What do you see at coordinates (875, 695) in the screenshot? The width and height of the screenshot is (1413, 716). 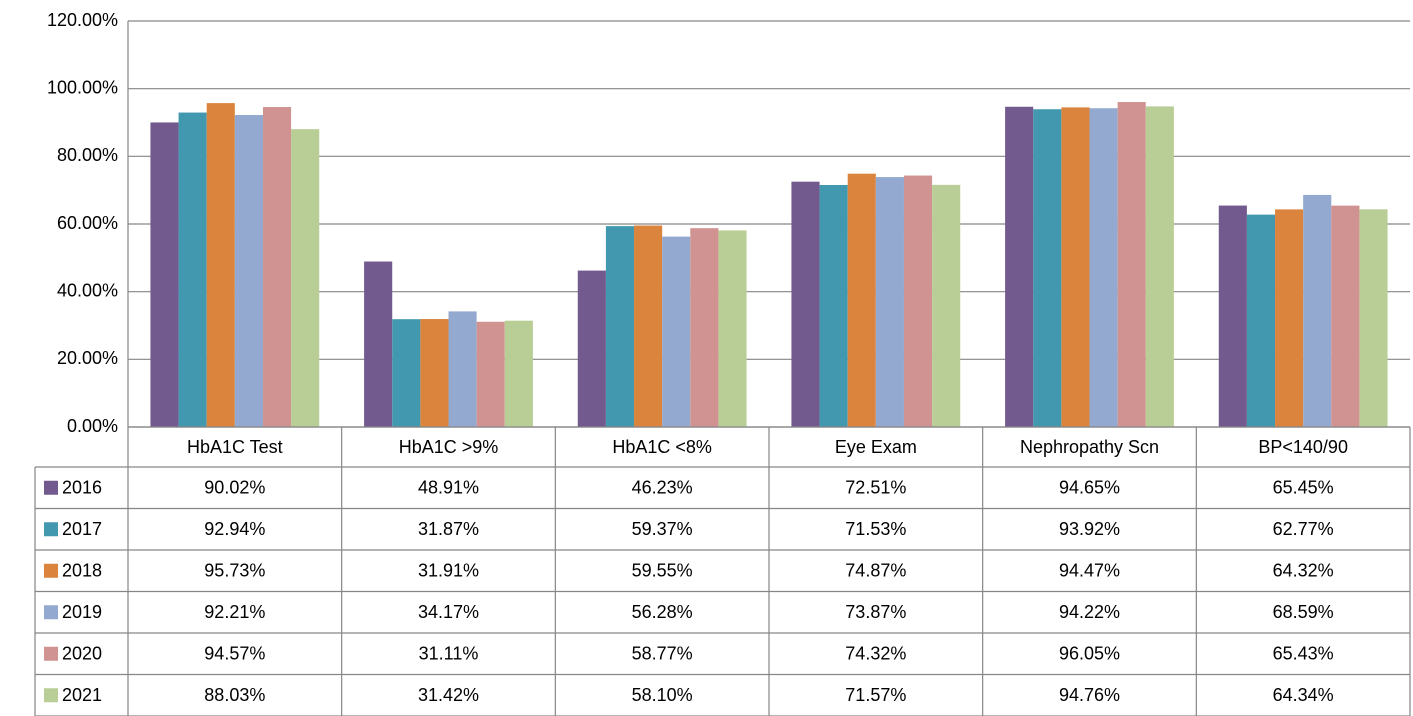 I see `table-value: 71.57%` at bounding box center [875, 695].